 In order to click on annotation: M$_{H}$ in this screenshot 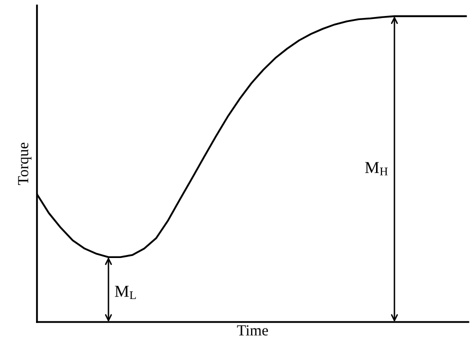, I will do `click(376, 169)`.